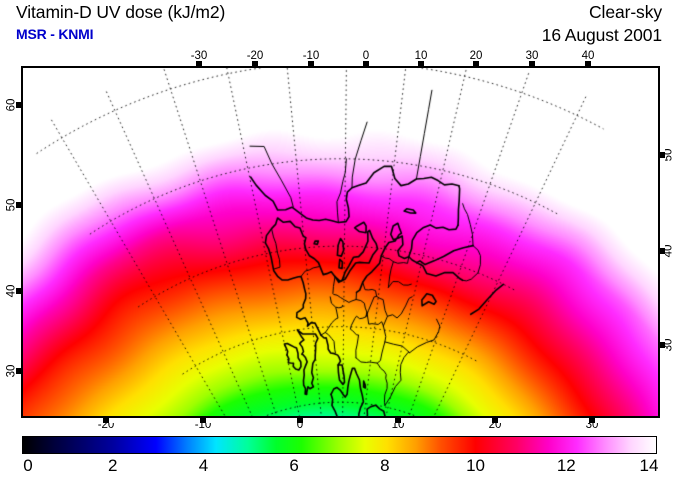 The height and width of the screenshot is (480, 678). I want to click on colorbar-tick-label: 4, so click(203, 465).